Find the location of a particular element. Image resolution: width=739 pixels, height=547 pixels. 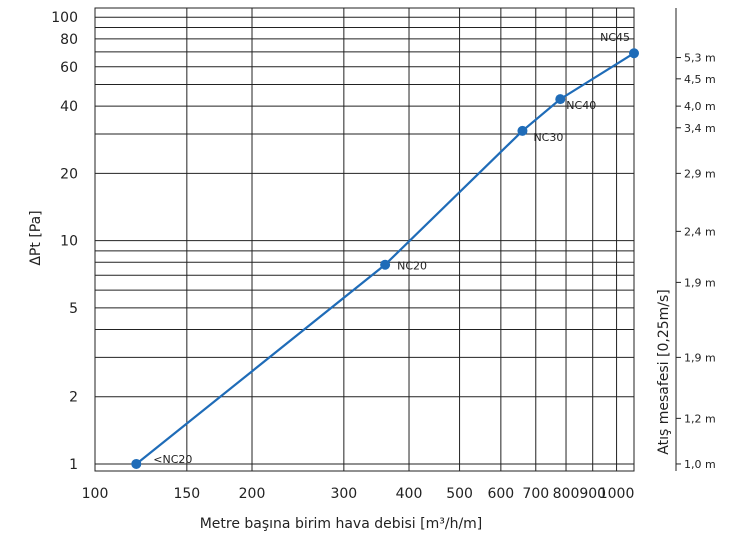

x-tick-label: 150 is located at coordinates (186, 494).